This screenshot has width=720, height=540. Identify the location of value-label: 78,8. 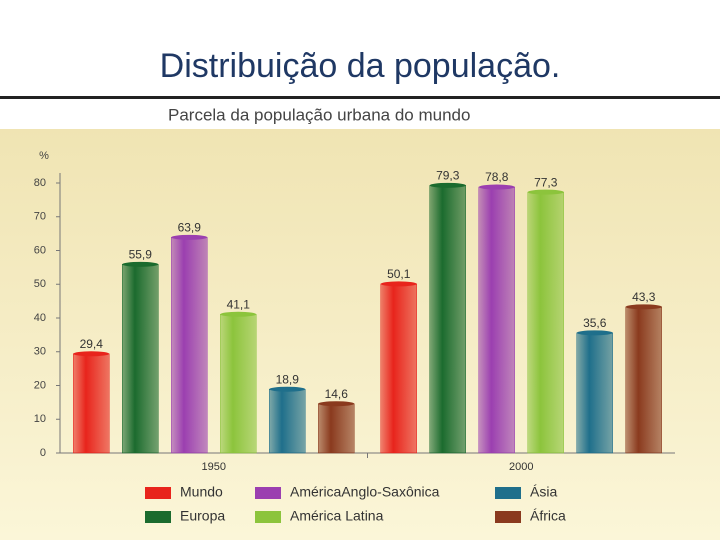
(497, 177).